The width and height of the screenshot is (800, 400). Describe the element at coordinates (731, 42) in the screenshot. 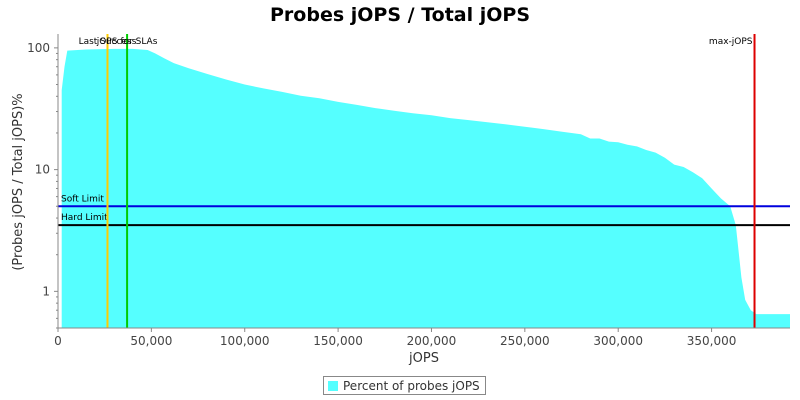

I see `v-marker-label-2: max-jOPS` at that location.